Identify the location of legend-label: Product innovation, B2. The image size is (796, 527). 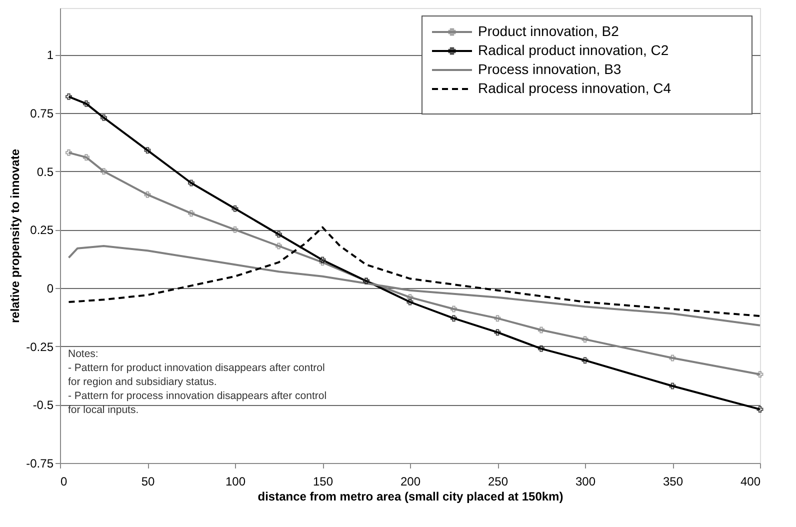
(549, 31).